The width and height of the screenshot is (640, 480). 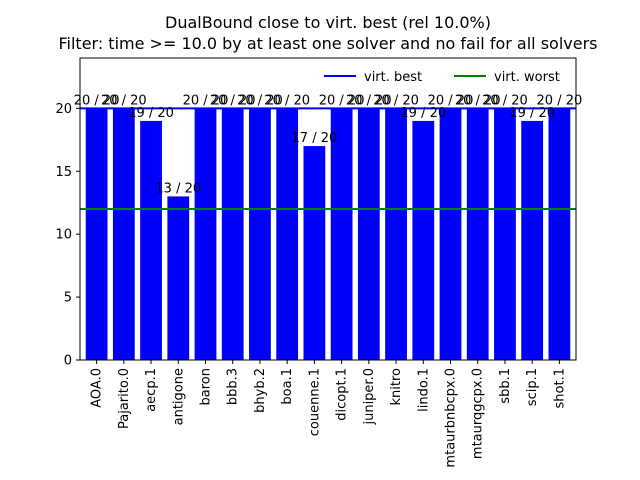 I want to click on data-label-couenne.1: 17 / 20, so click(x=315, y=138).